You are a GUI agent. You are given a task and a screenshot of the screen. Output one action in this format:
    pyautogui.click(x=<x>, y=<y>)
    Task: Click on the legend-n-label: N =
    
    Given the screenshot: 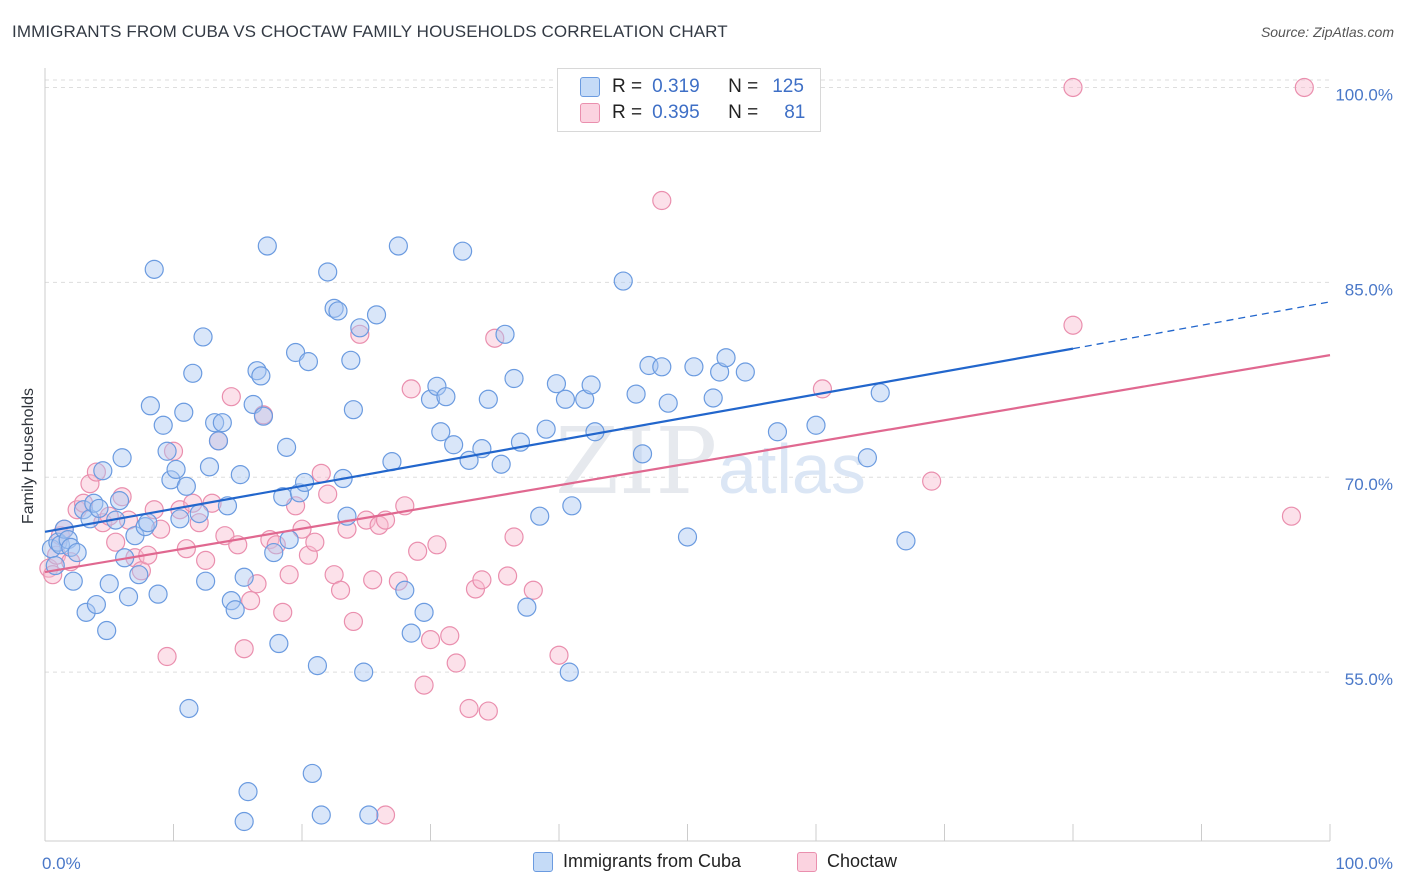 What is the action you would take?
    pyautogui.click(x=743, y=112)
    